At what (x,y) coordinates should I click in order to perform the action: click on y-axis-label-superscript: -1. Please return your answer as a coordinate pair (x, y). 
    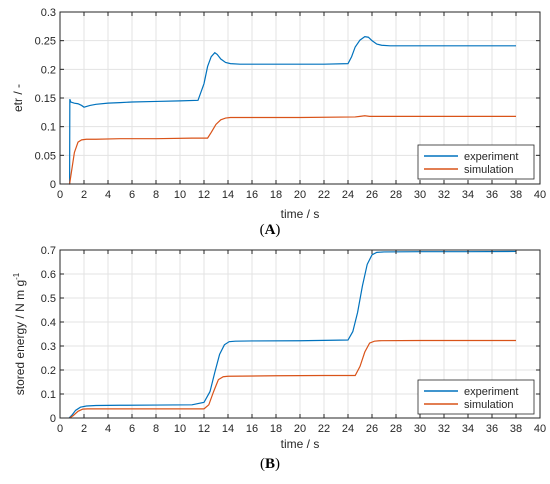
    Looking at the image, I should click on (16, 276).